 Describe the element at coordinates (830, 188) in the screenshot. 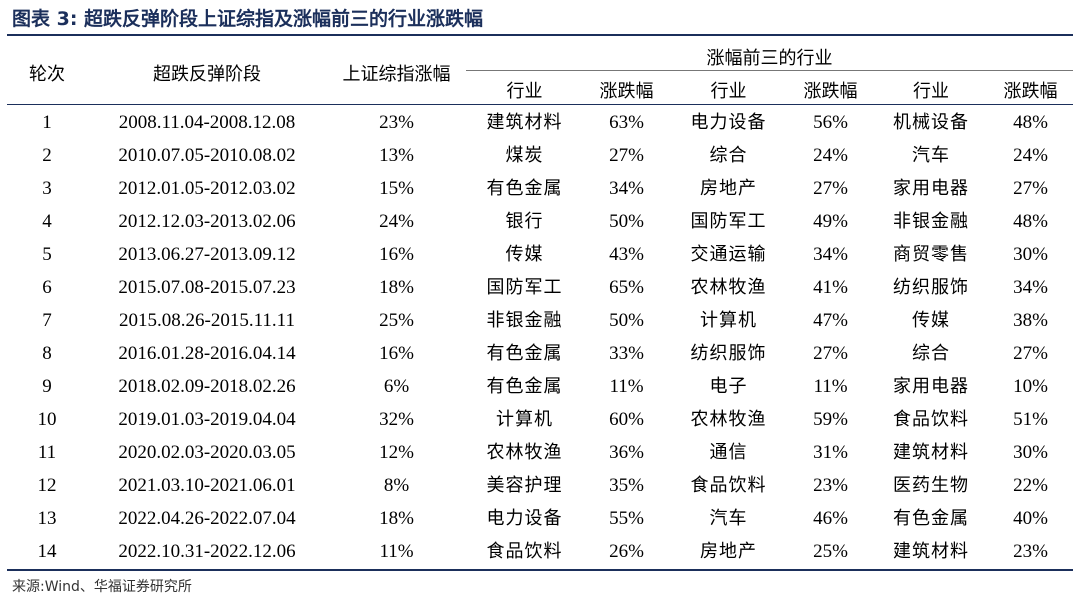

I see `change-2-cell: 27%` at that location.